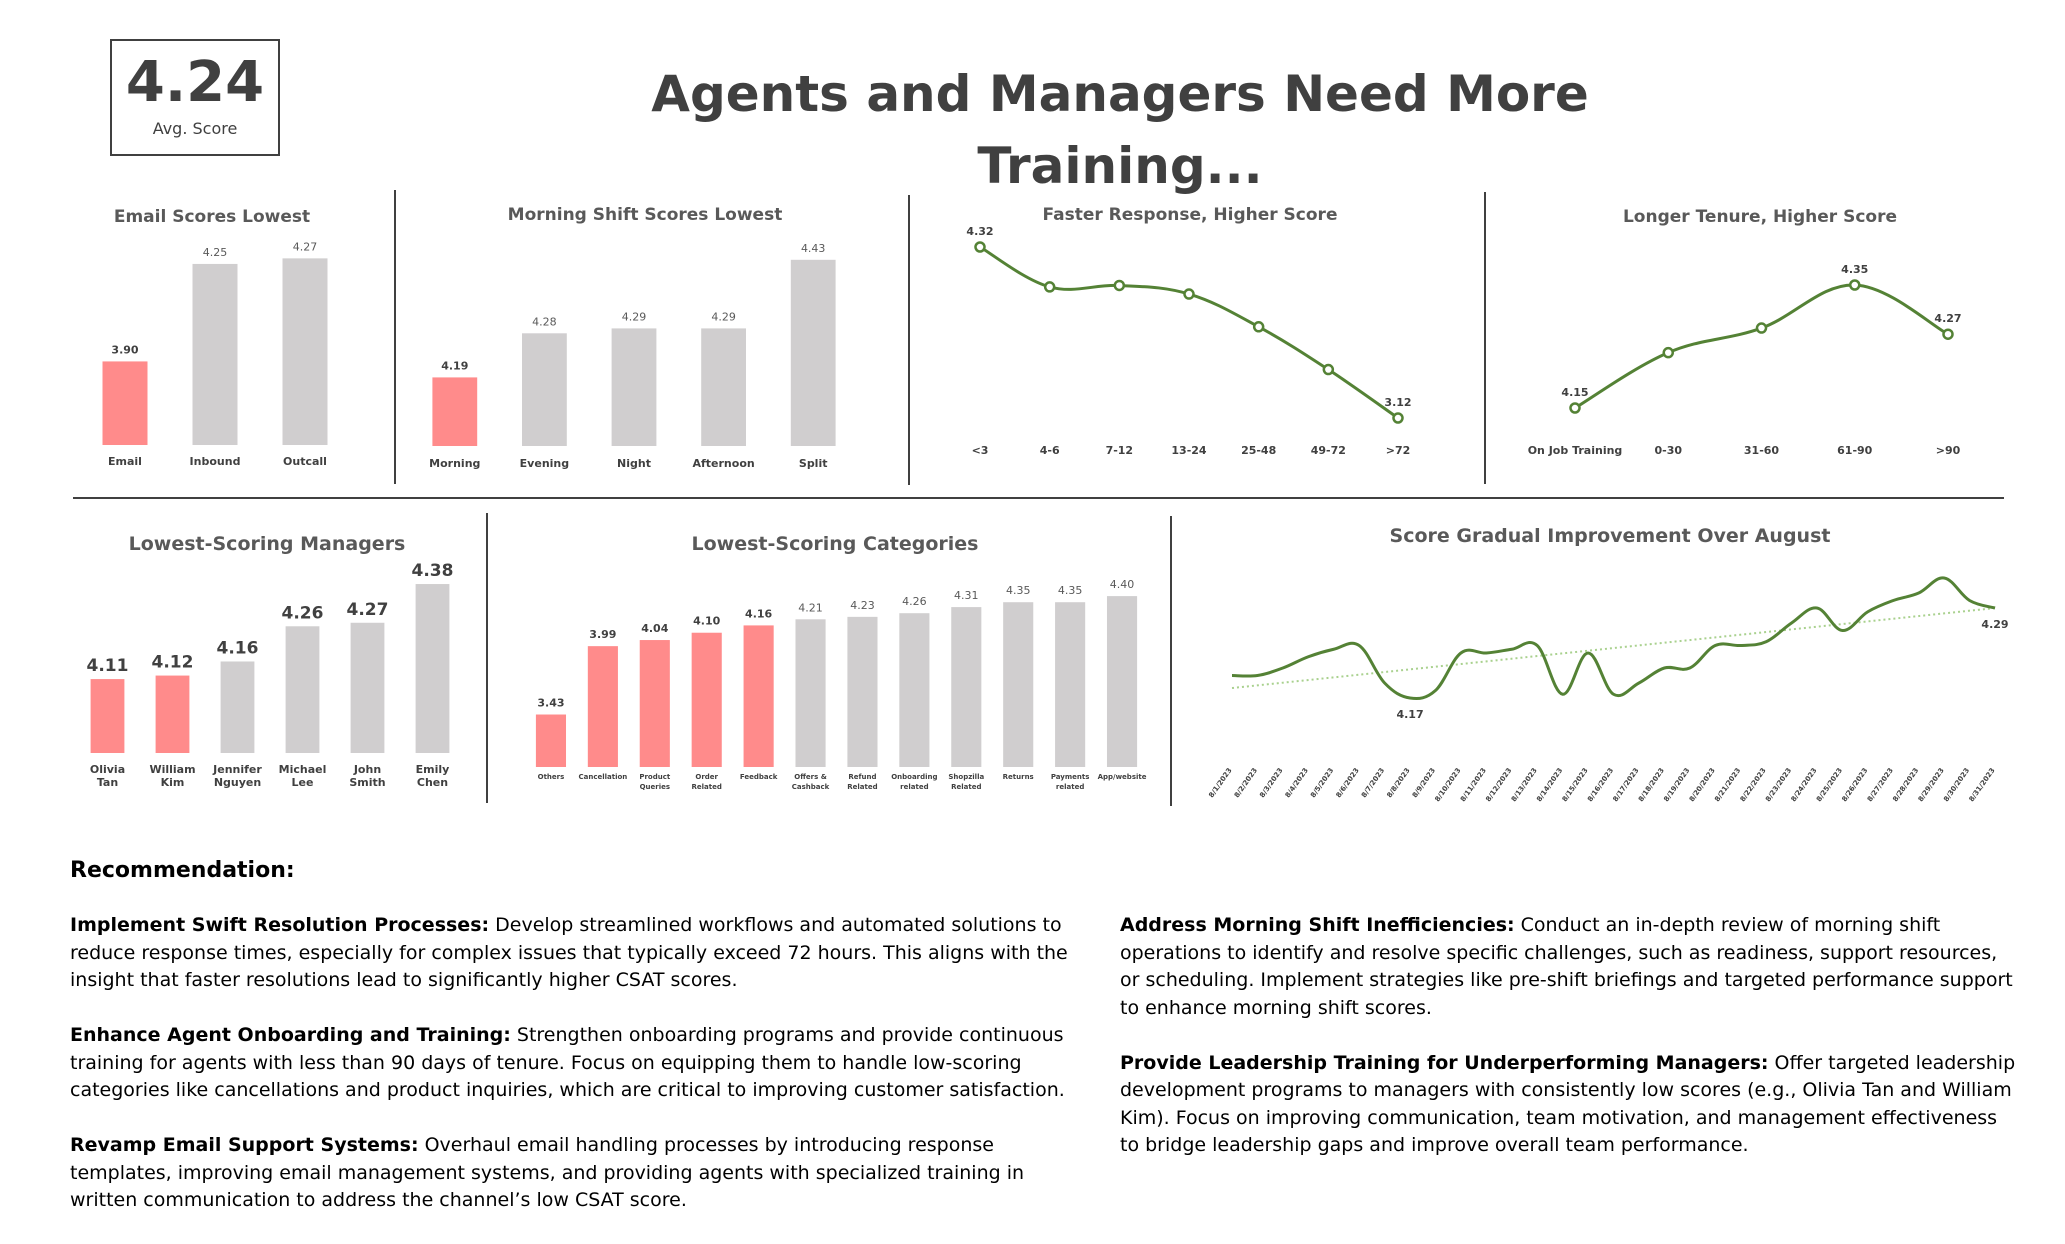 This screenshot has height=1244, width=2065. What do you see at coordinates (1297, 782) in the screenshot?
I see `category-label: 8/4/2023` at bounding box center [1297, 782].